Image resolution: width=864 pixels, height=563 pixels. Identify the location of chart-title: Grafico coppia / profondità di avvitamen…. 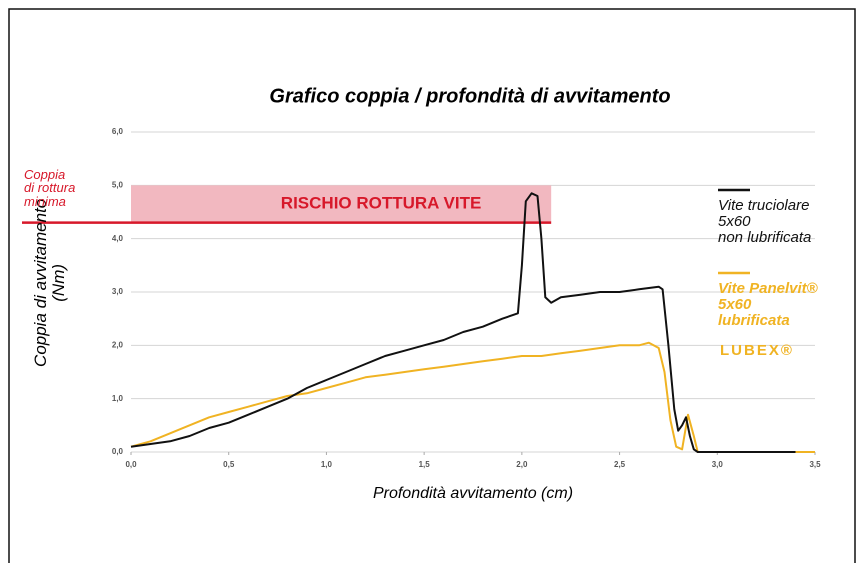
(469, 96).